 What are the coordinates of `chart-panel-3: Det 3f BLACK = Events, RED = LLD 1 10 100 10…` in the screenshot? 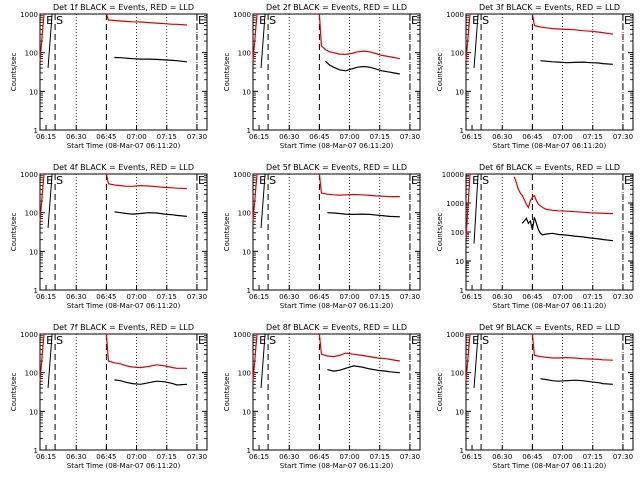 It's located at (535, 76).